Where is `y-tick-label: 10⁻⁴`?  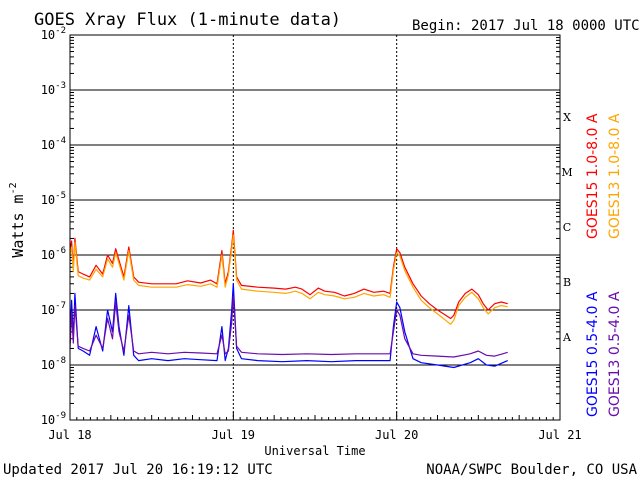
y-tick-label: 10⁻⁴ is located at coordinates (53, 144).